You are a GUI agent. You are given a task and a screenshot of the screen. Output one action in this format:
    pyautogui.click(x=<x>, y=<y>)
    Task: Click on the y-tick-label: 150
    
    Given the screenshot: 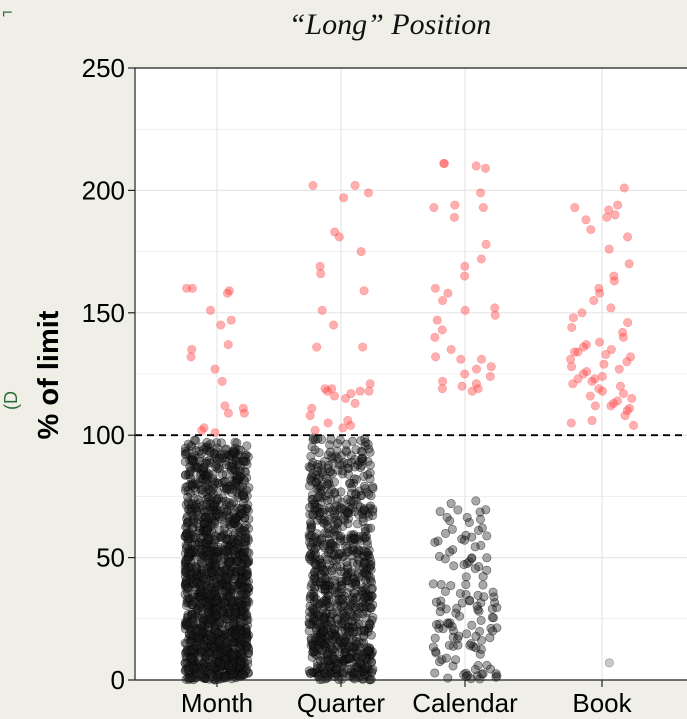 What is the action you would take?
    pyautogui.click(x=103, y=313)
    